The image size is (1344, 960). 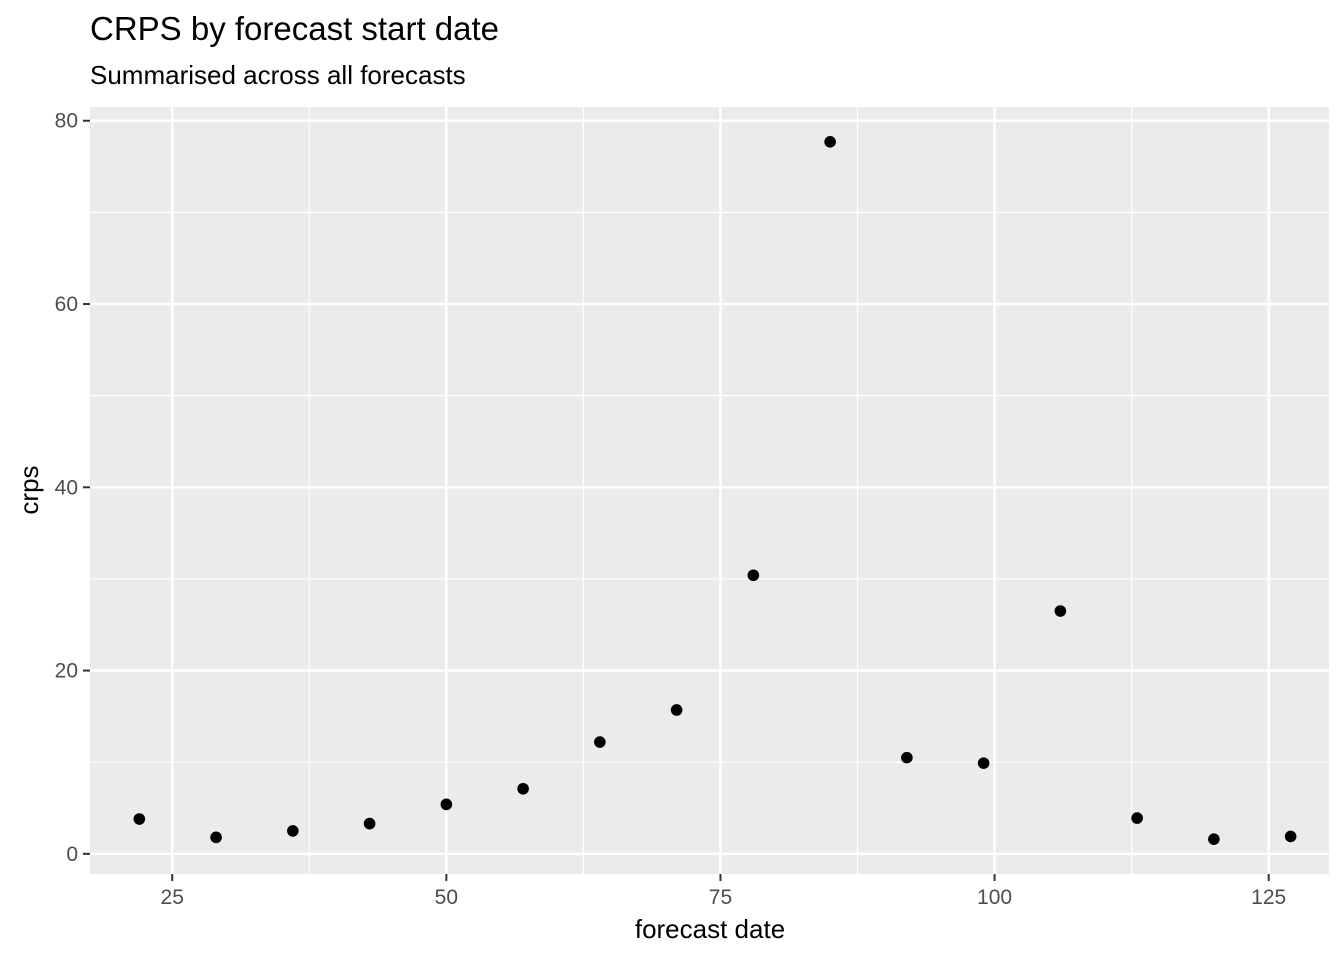 What do you see at coordinates (66, 671) in the screenshot?
I see `y-tick-label: 20` at bounding box center [66, 671].